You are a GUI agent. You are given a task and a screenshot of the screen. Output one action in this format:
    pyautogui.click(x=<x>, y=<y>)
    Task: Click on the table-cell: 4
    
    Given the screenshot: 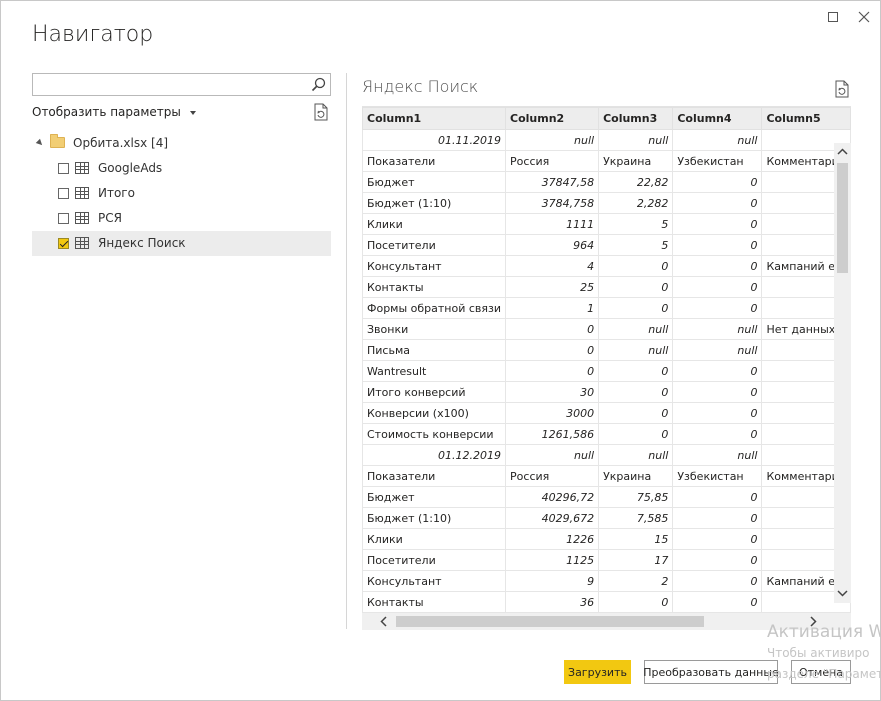 What is the action you would take?
    pyautogui.click(x=552, y=266)
    